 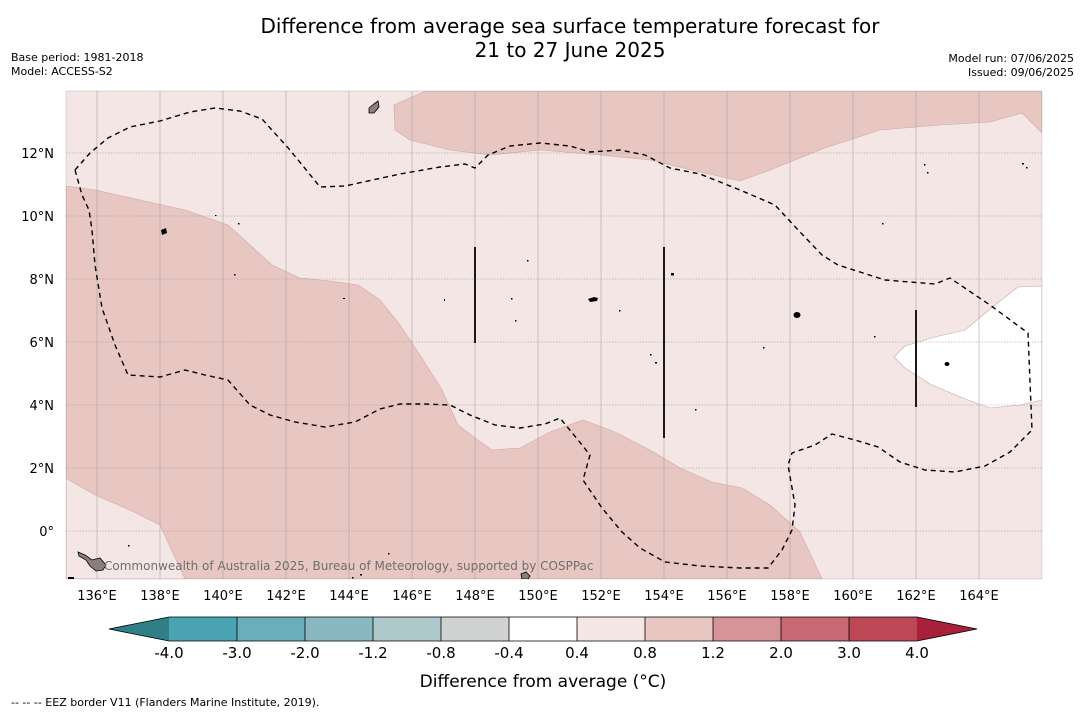 I want to click on lon-label: 140°E, so click(x=223, y=596).